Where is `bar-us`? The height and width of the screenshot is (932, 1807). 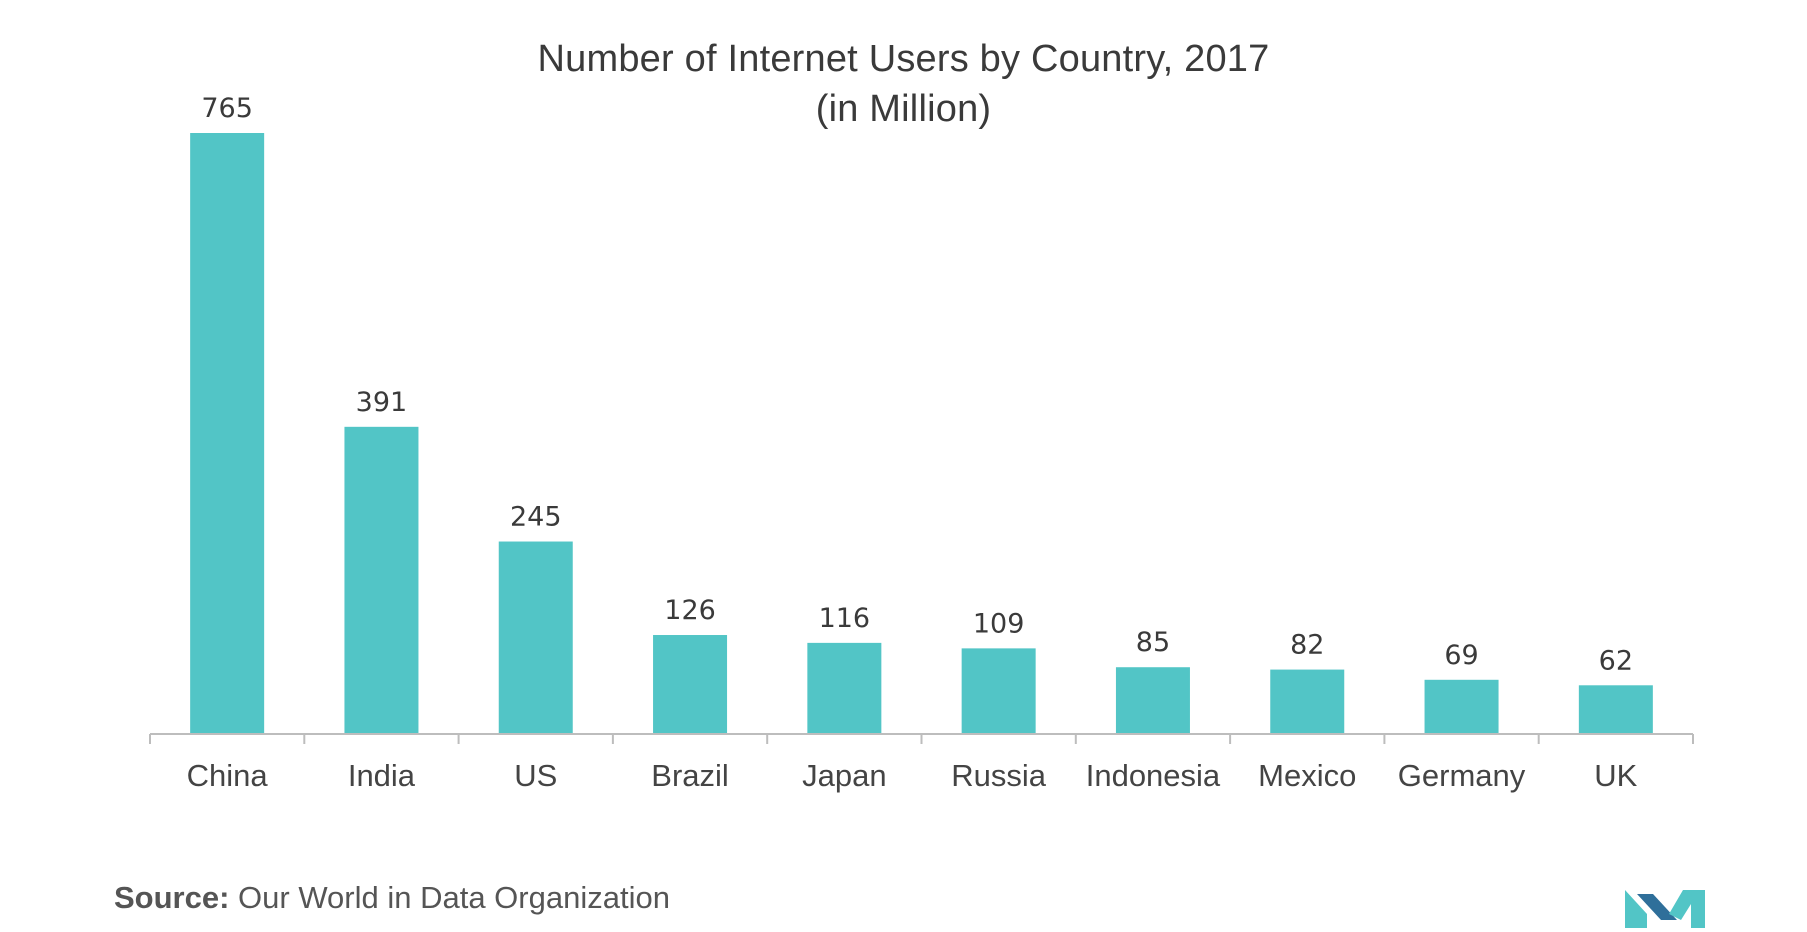
bar-us is located at coordinates (535, 637).